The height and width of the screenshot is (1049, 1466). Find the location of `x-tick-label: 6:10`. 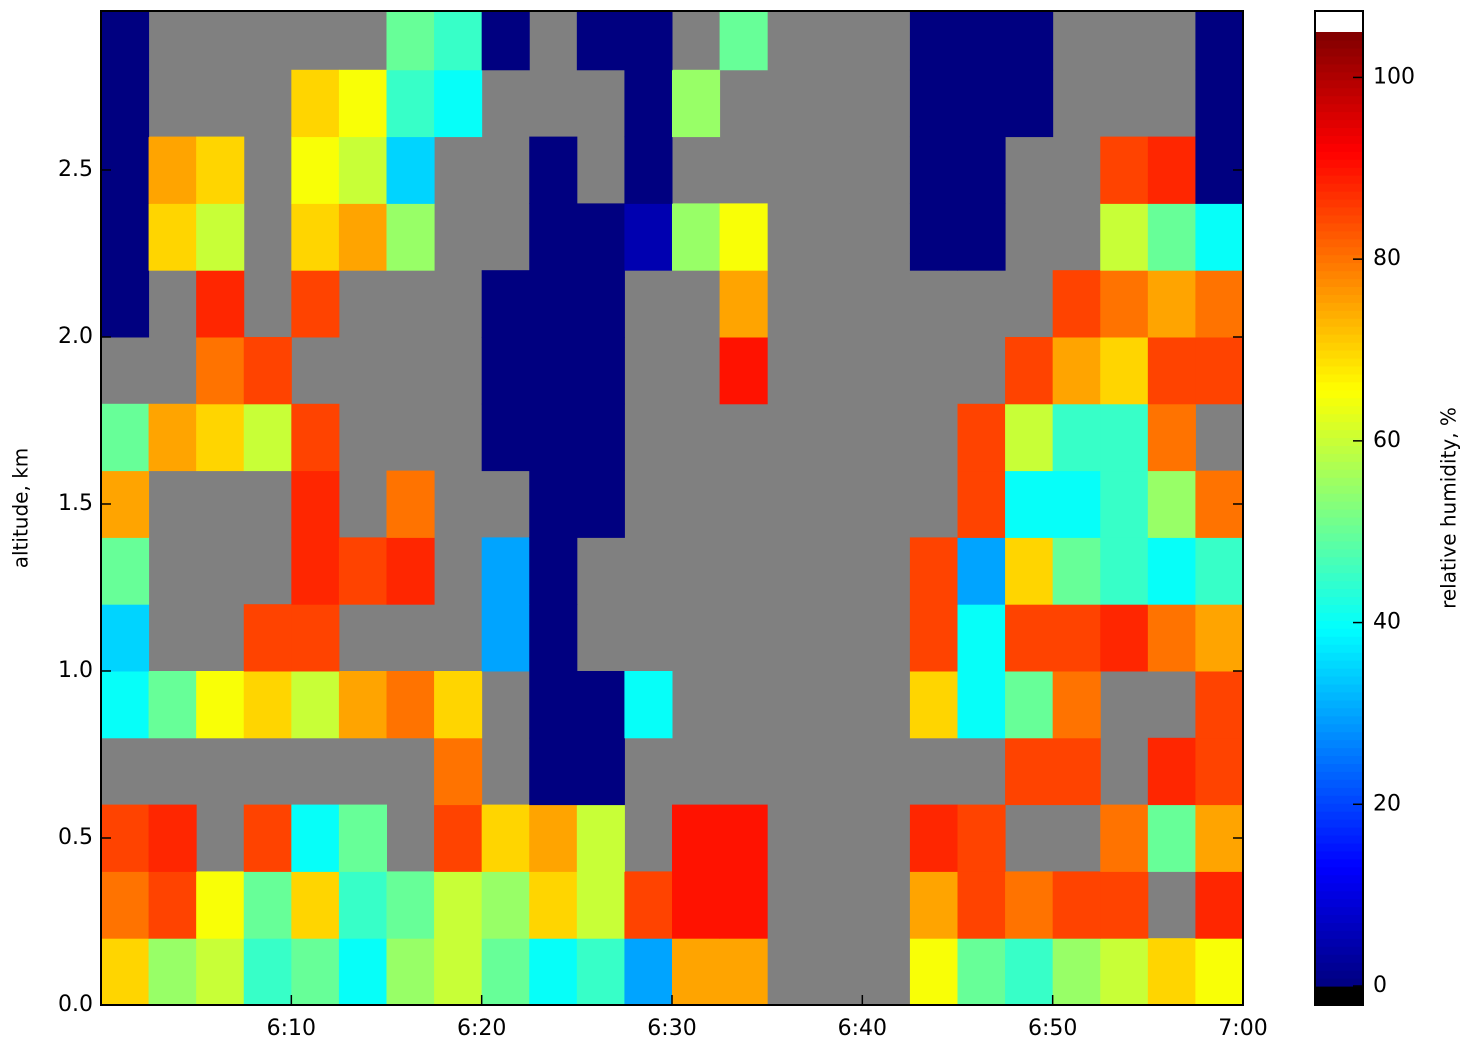

x-tick-label: 6:10 is located at coordinates (291, 1028).